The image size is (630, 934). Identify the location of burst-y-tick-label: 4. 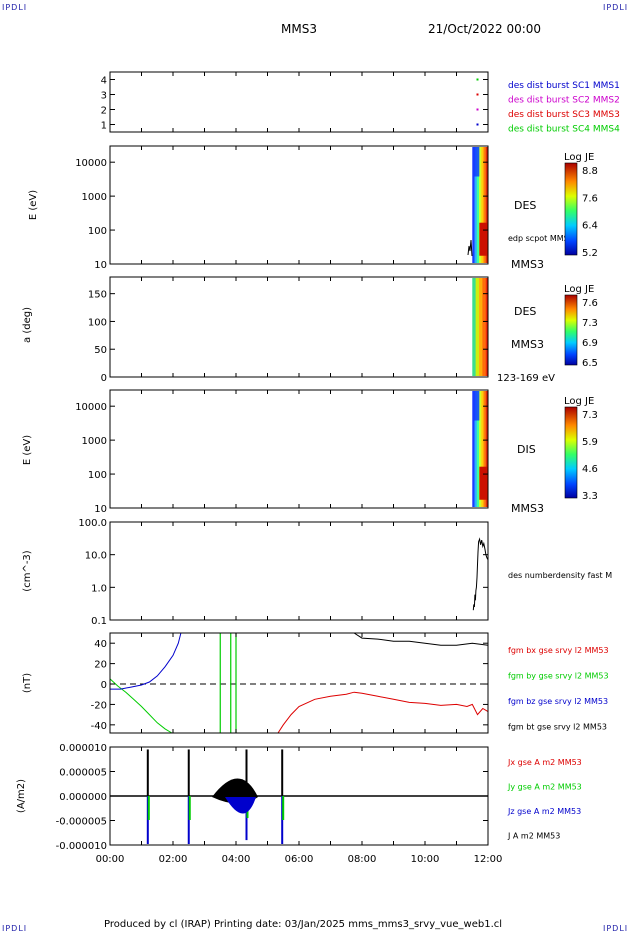
(104, 81).